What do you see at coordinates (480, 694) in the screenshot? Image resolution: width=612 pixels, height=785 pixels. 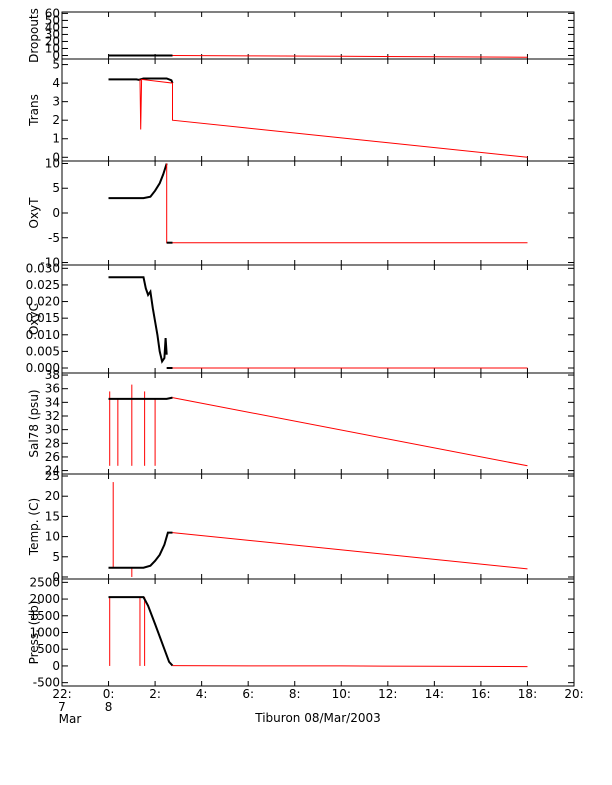 I see `x-tick-label: 16:` at bounding box center [480, 694].